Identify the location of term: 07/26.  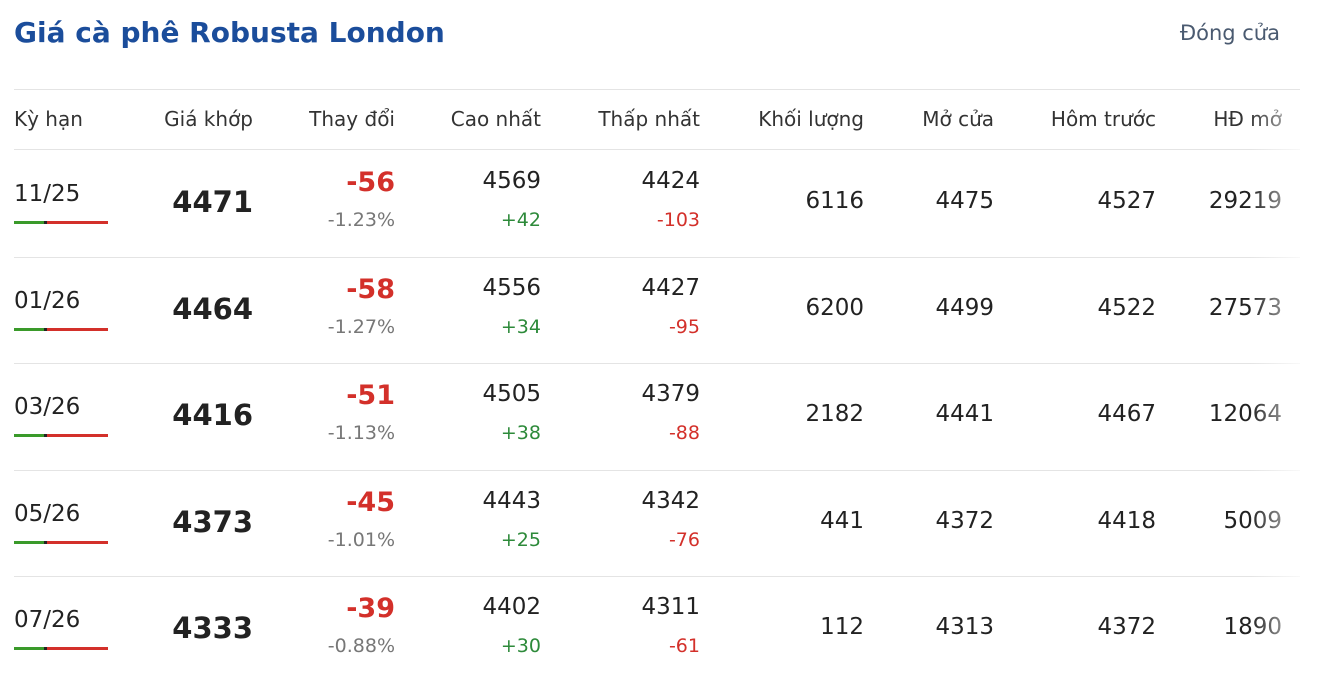
(47, 620).